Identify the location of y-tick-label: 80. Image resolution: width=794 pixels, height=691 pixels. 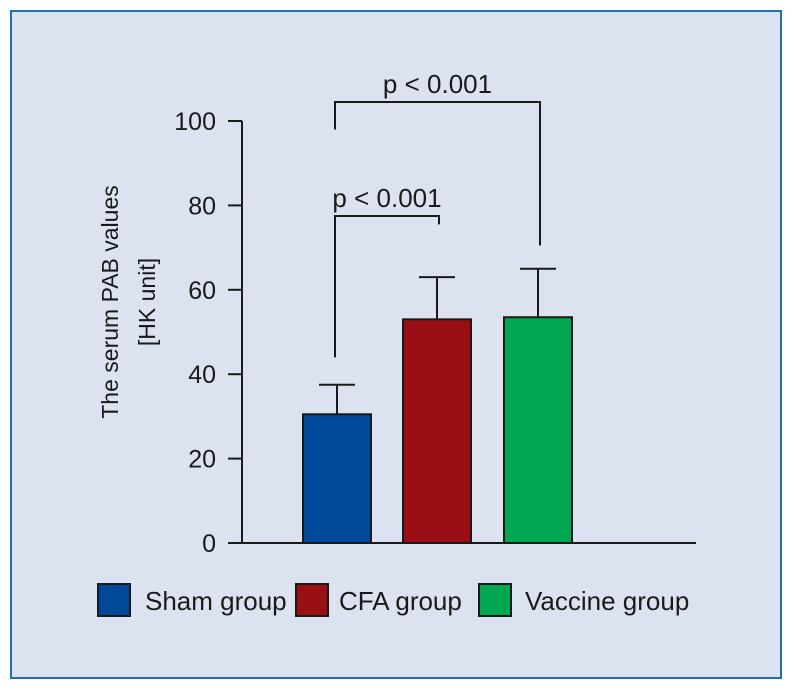
(202, 206).